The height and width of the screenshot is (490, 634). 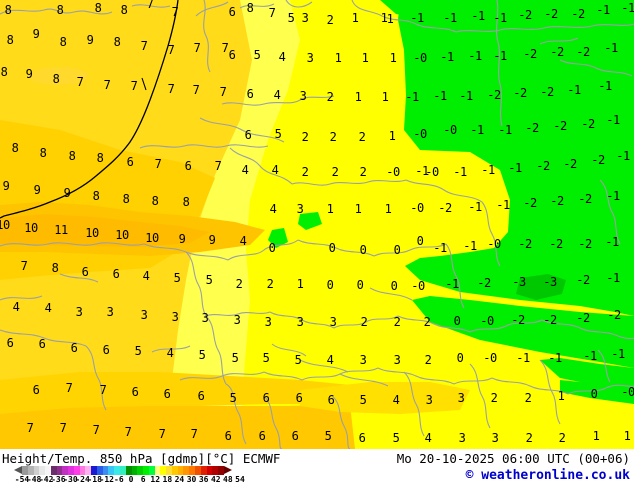 What do you see at coordinates (61, 230) in the screenshot?
I see `temperature-value: 11` at bounding box center [61, 230].